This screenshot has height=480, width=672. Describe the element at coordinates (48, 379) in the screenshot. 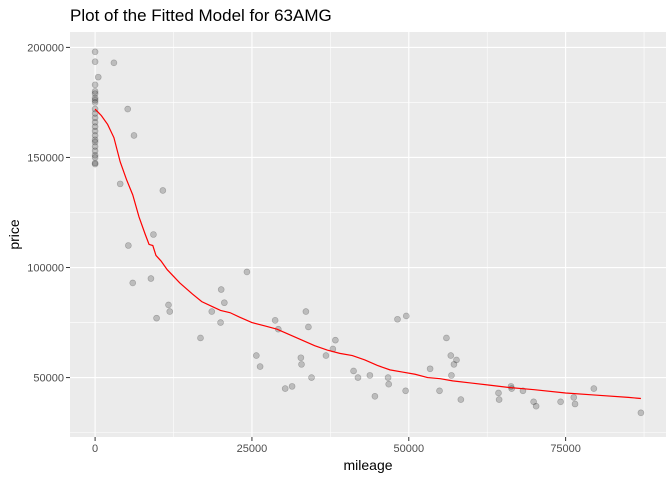

I see `y-tick-label: 50000` at that location.